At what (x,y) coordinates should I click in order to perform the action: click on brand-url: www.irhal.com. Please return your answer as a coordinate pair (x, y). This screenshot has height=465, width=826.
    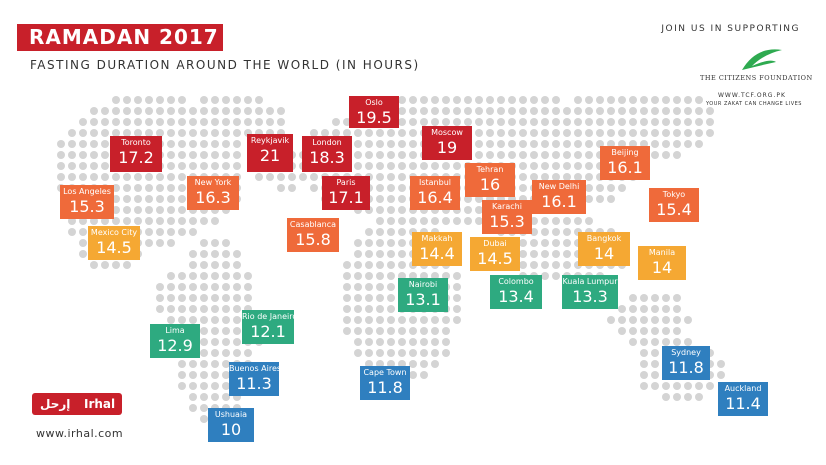
    Looking at the image, I should click on (80, 433).